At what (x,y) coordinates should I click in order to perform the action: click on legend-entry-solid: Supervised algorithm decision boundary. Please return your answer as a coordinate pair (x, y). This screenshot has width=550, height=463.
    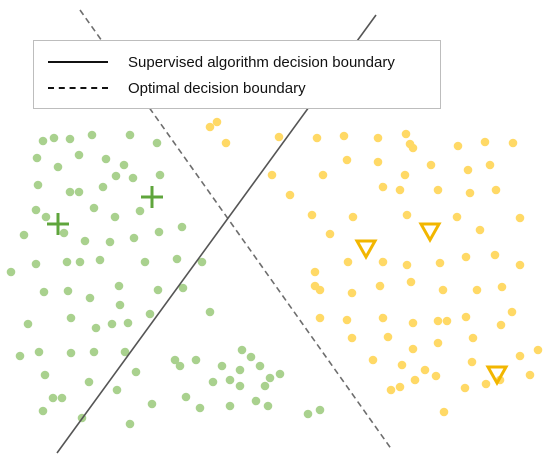
    Looking at the image, I should click on (214, 62).